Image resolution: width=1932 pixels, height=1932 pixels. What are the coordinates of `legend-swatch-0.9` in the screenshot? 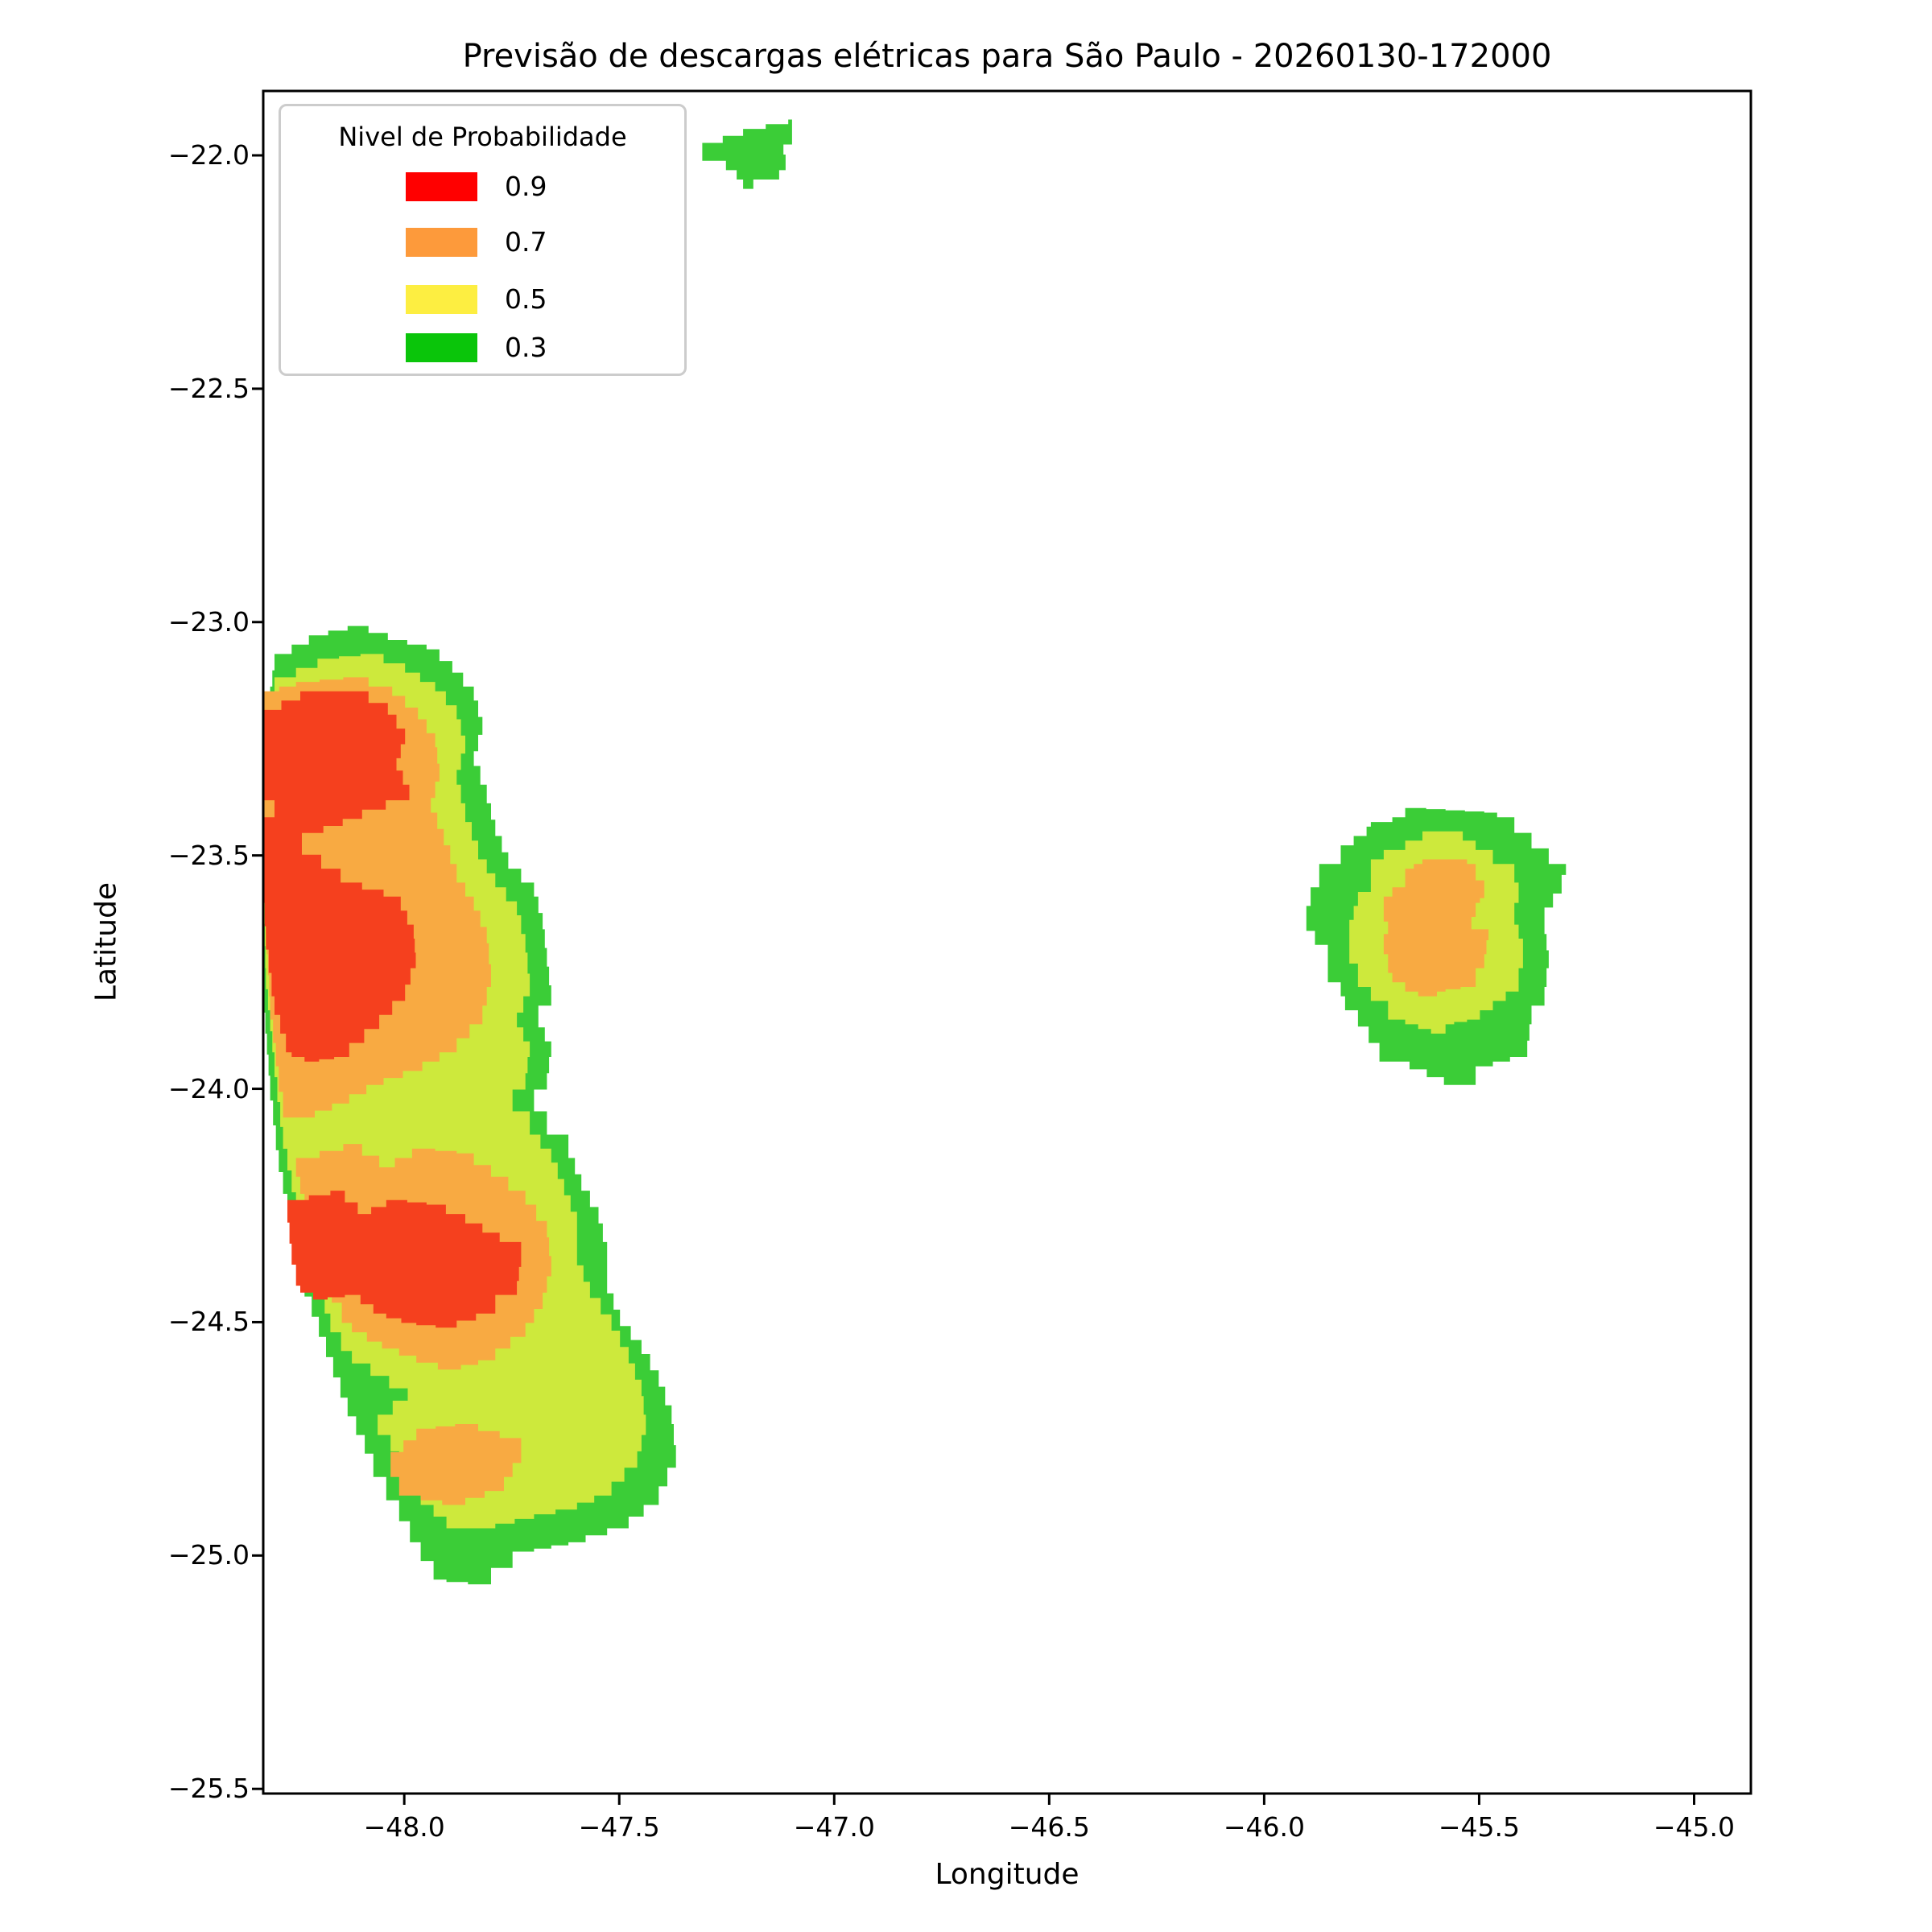 It's located at (442, 186).